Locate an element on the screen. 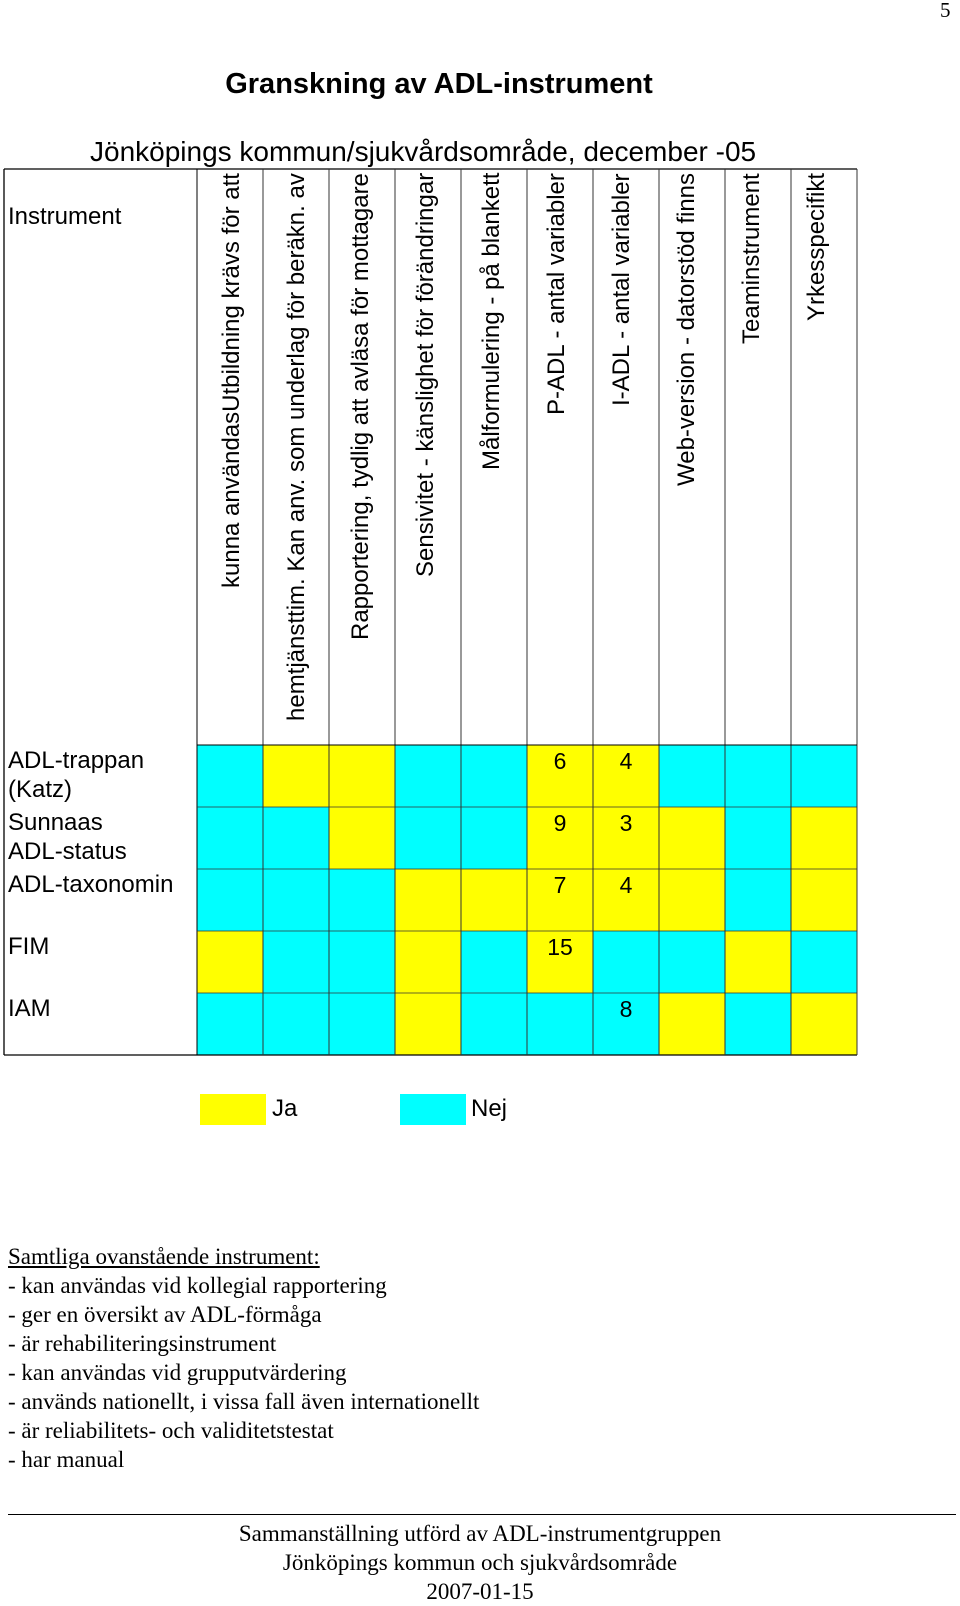  footer-line-3: 2007-01-15 is located at coordinates (480, 1591).